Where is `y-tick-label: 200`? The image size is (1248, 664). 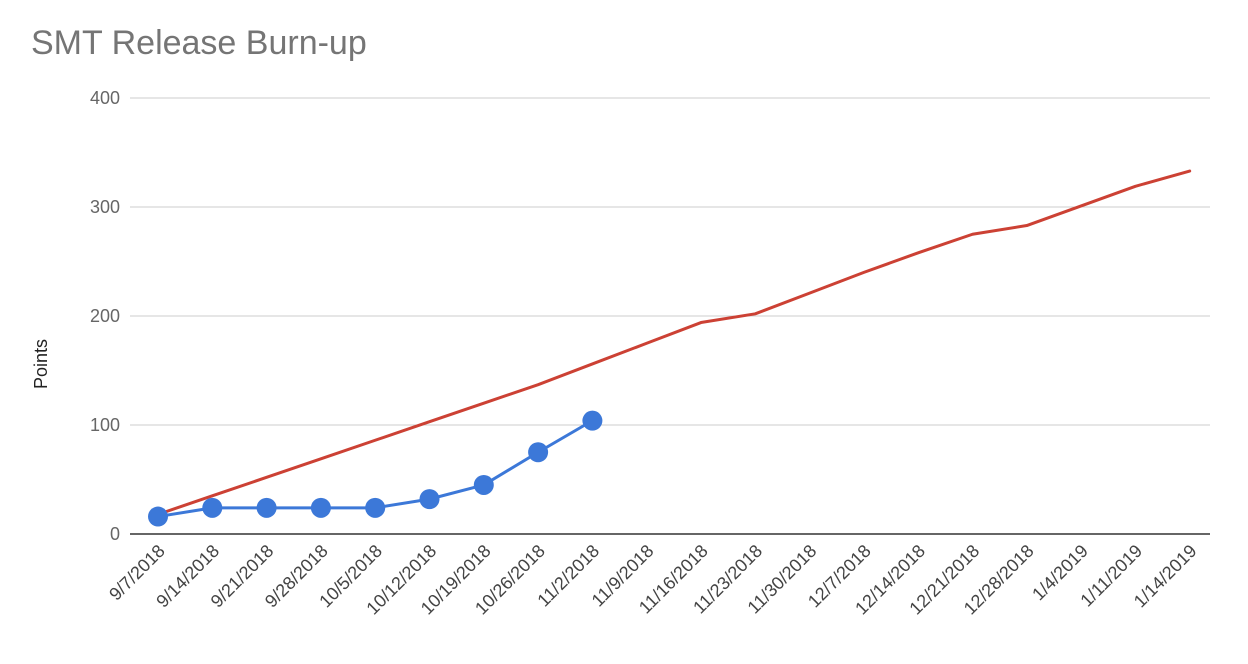 y-tick-label: 200 is located at coordinates (105, 316).